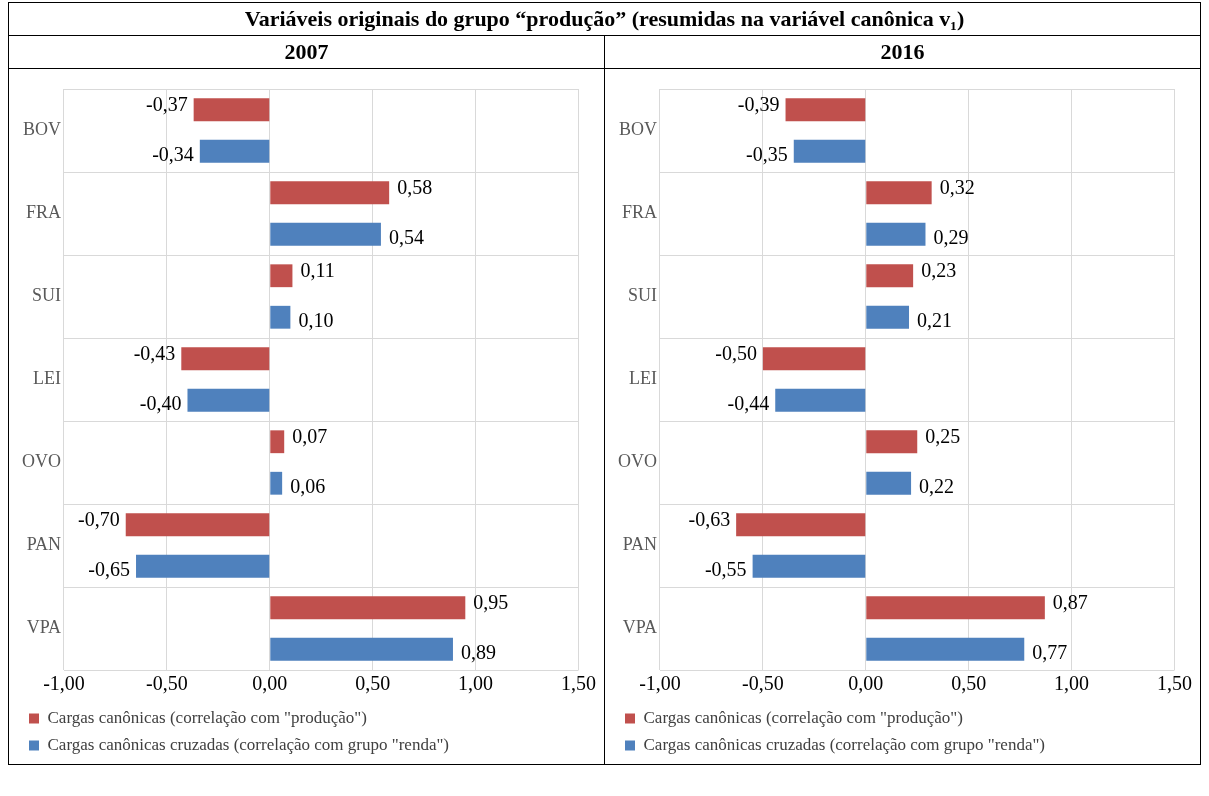 Image resolution: width=1209 pixels, height=796 pixels. I want to click on data-label: 0,23, so click(939, 270).